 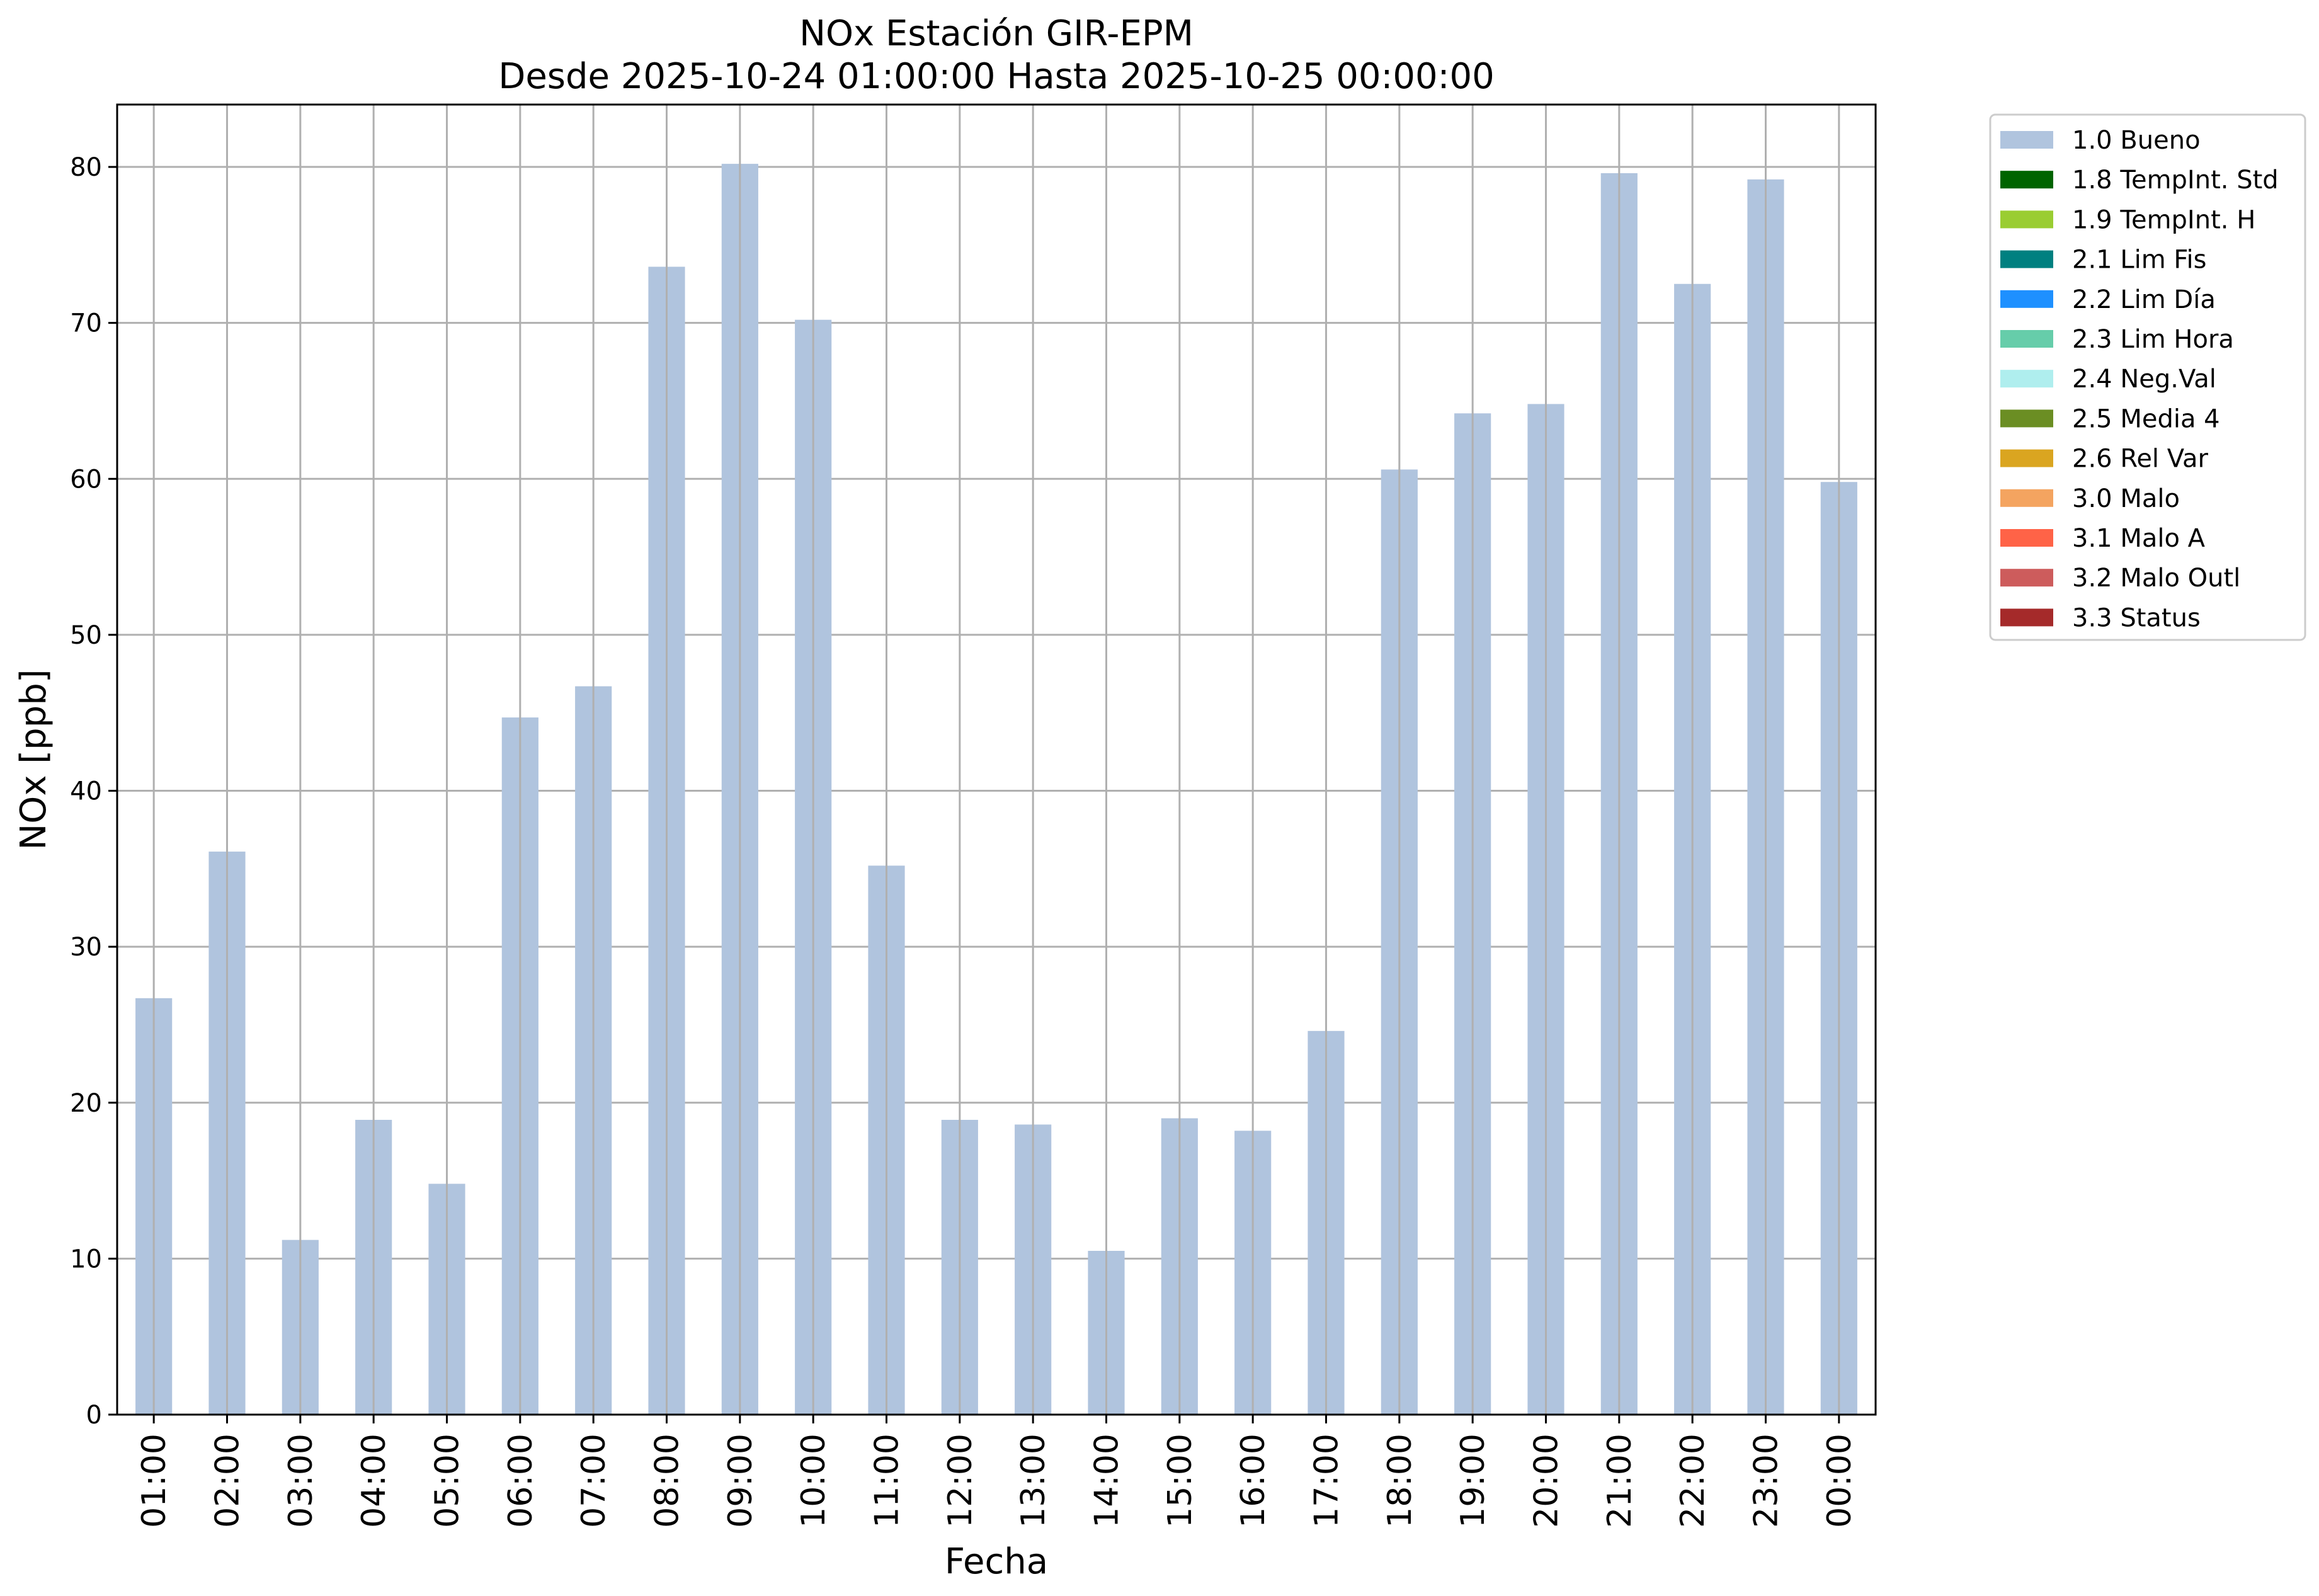 What do you see at coordinates (1620, 1481) in the screenshot?
I see `x-tick-label: 21:00` at bounding box center [1620, 1481].